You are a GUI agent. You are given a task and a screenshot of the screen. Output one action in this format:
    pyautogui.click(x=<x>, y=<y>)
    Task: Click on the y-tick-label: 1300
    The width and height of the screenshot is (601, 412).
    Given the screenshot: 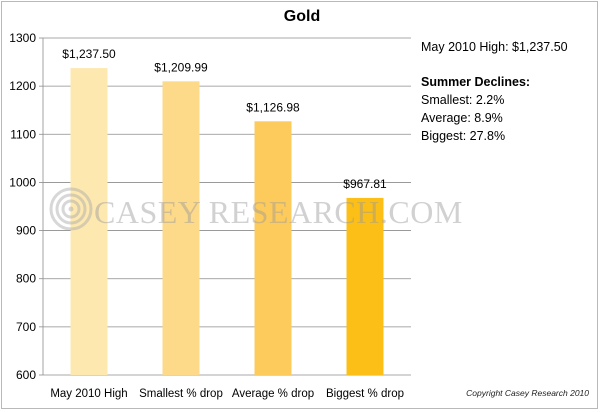 What is the action you would take?
    pyautogui.click(x=22, y=38)
    